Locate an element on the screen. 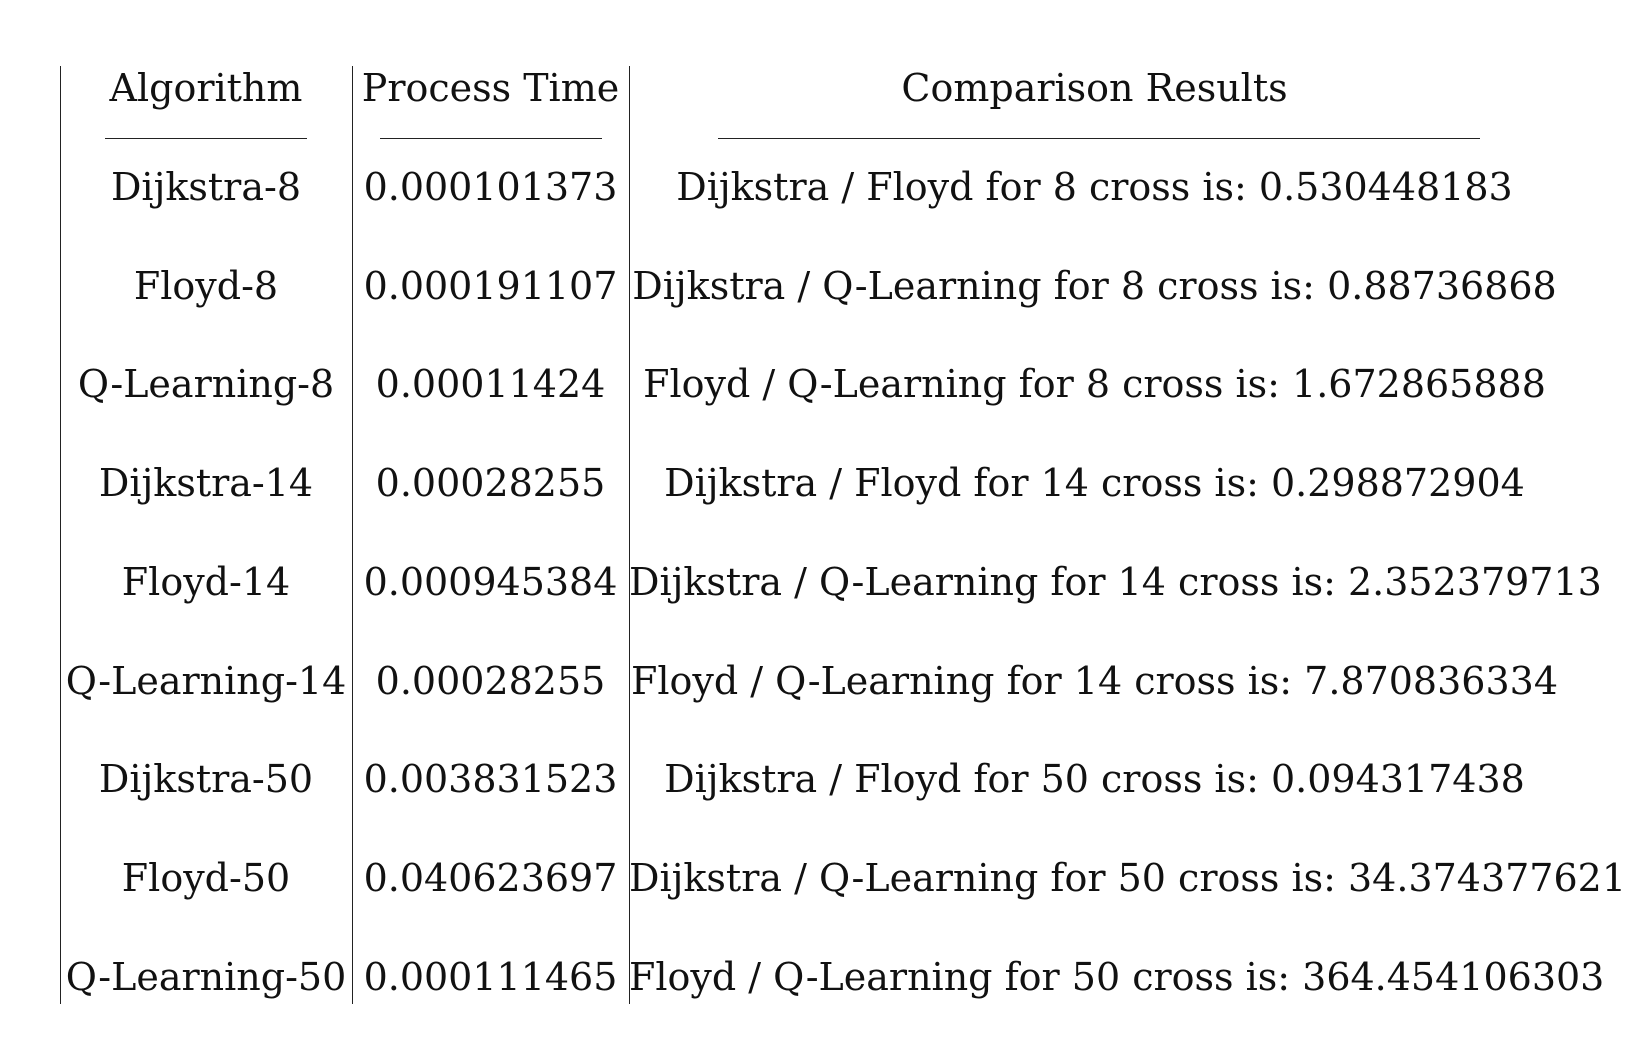 The height and width of the screenshot is (1052, 1630). cell-process-time: 0.000111465 is located at coordinates (490, 977).